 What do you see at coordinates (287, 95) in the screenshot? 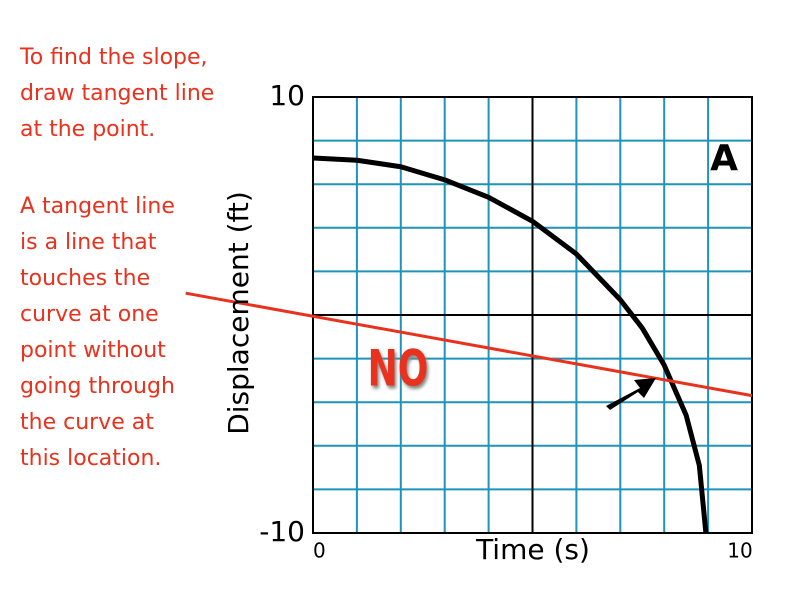
I see `y-tick-label: 10` at bounding box center [287, 95].